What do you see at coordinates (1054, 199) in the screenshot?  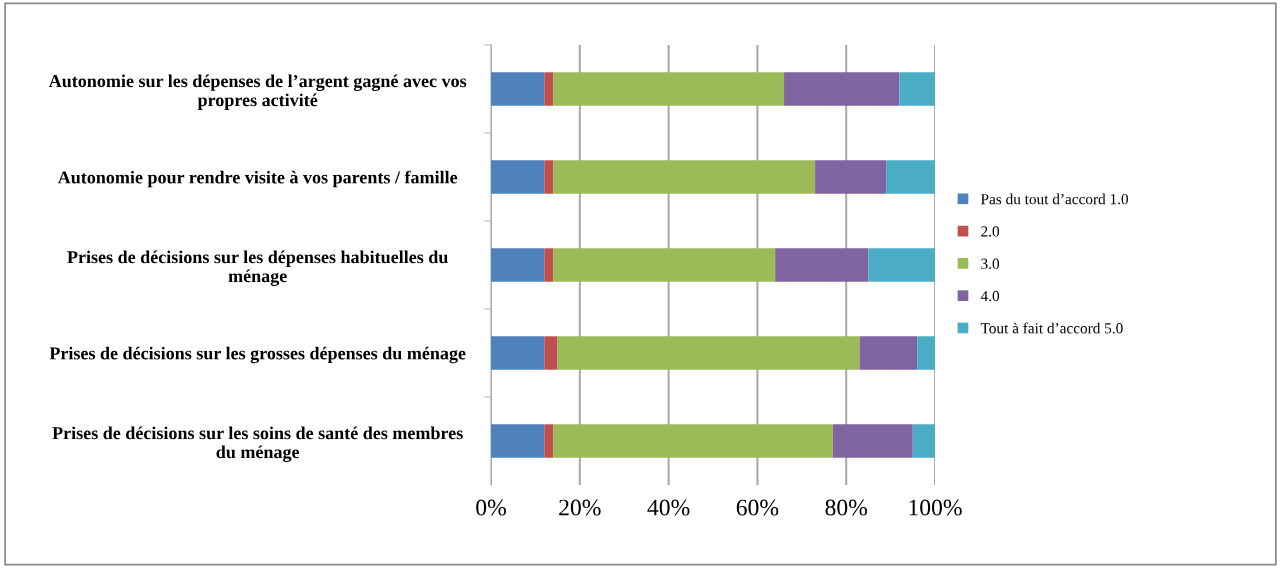 I see `legend-label: Pas du tout d’accord 1.0` at bounding box center [1054, 199].